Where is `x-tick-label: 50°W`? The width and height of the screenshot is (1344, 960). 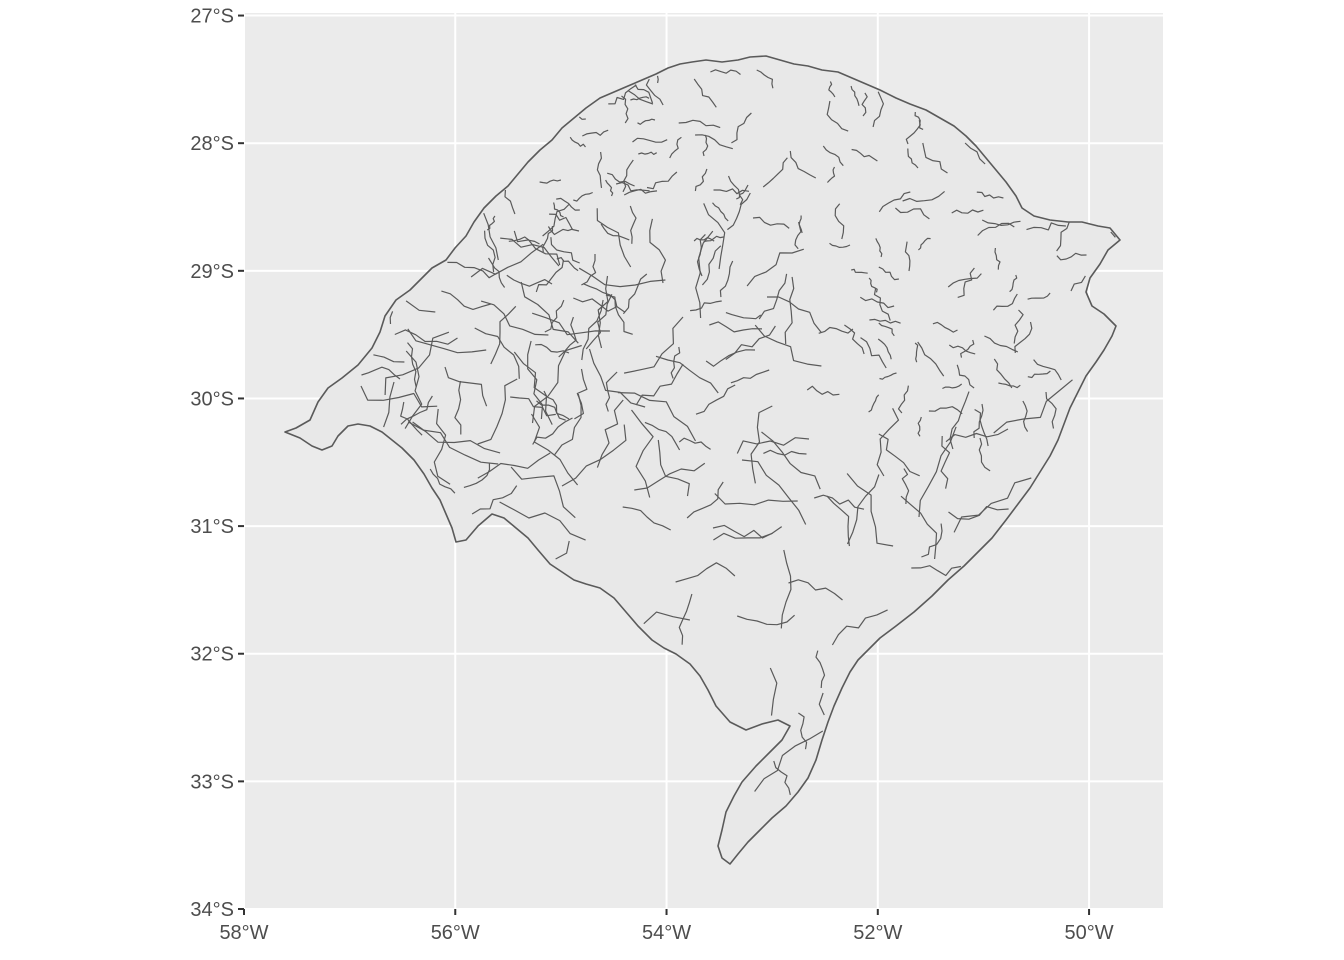 x-tick-label: 50°W is located at coordinates (1088, 933).